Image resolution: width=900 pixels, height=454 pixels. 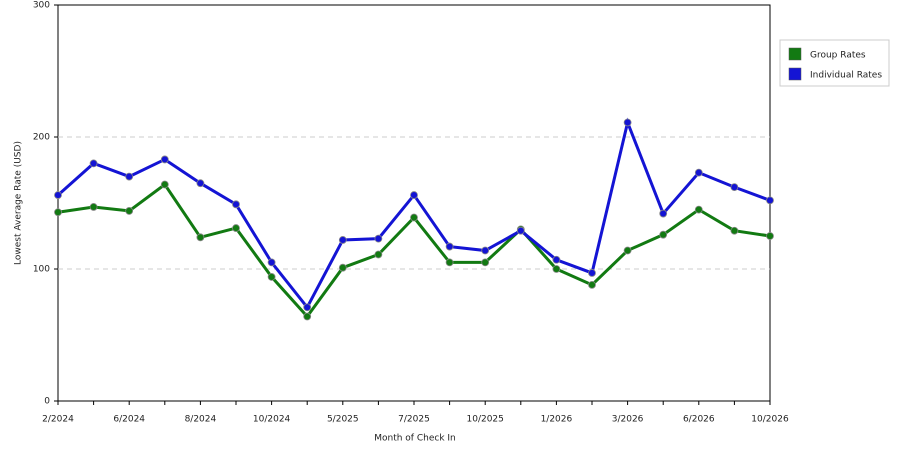 I want to click on x-tick-label: 7/2025, so click(x=414, y=420).